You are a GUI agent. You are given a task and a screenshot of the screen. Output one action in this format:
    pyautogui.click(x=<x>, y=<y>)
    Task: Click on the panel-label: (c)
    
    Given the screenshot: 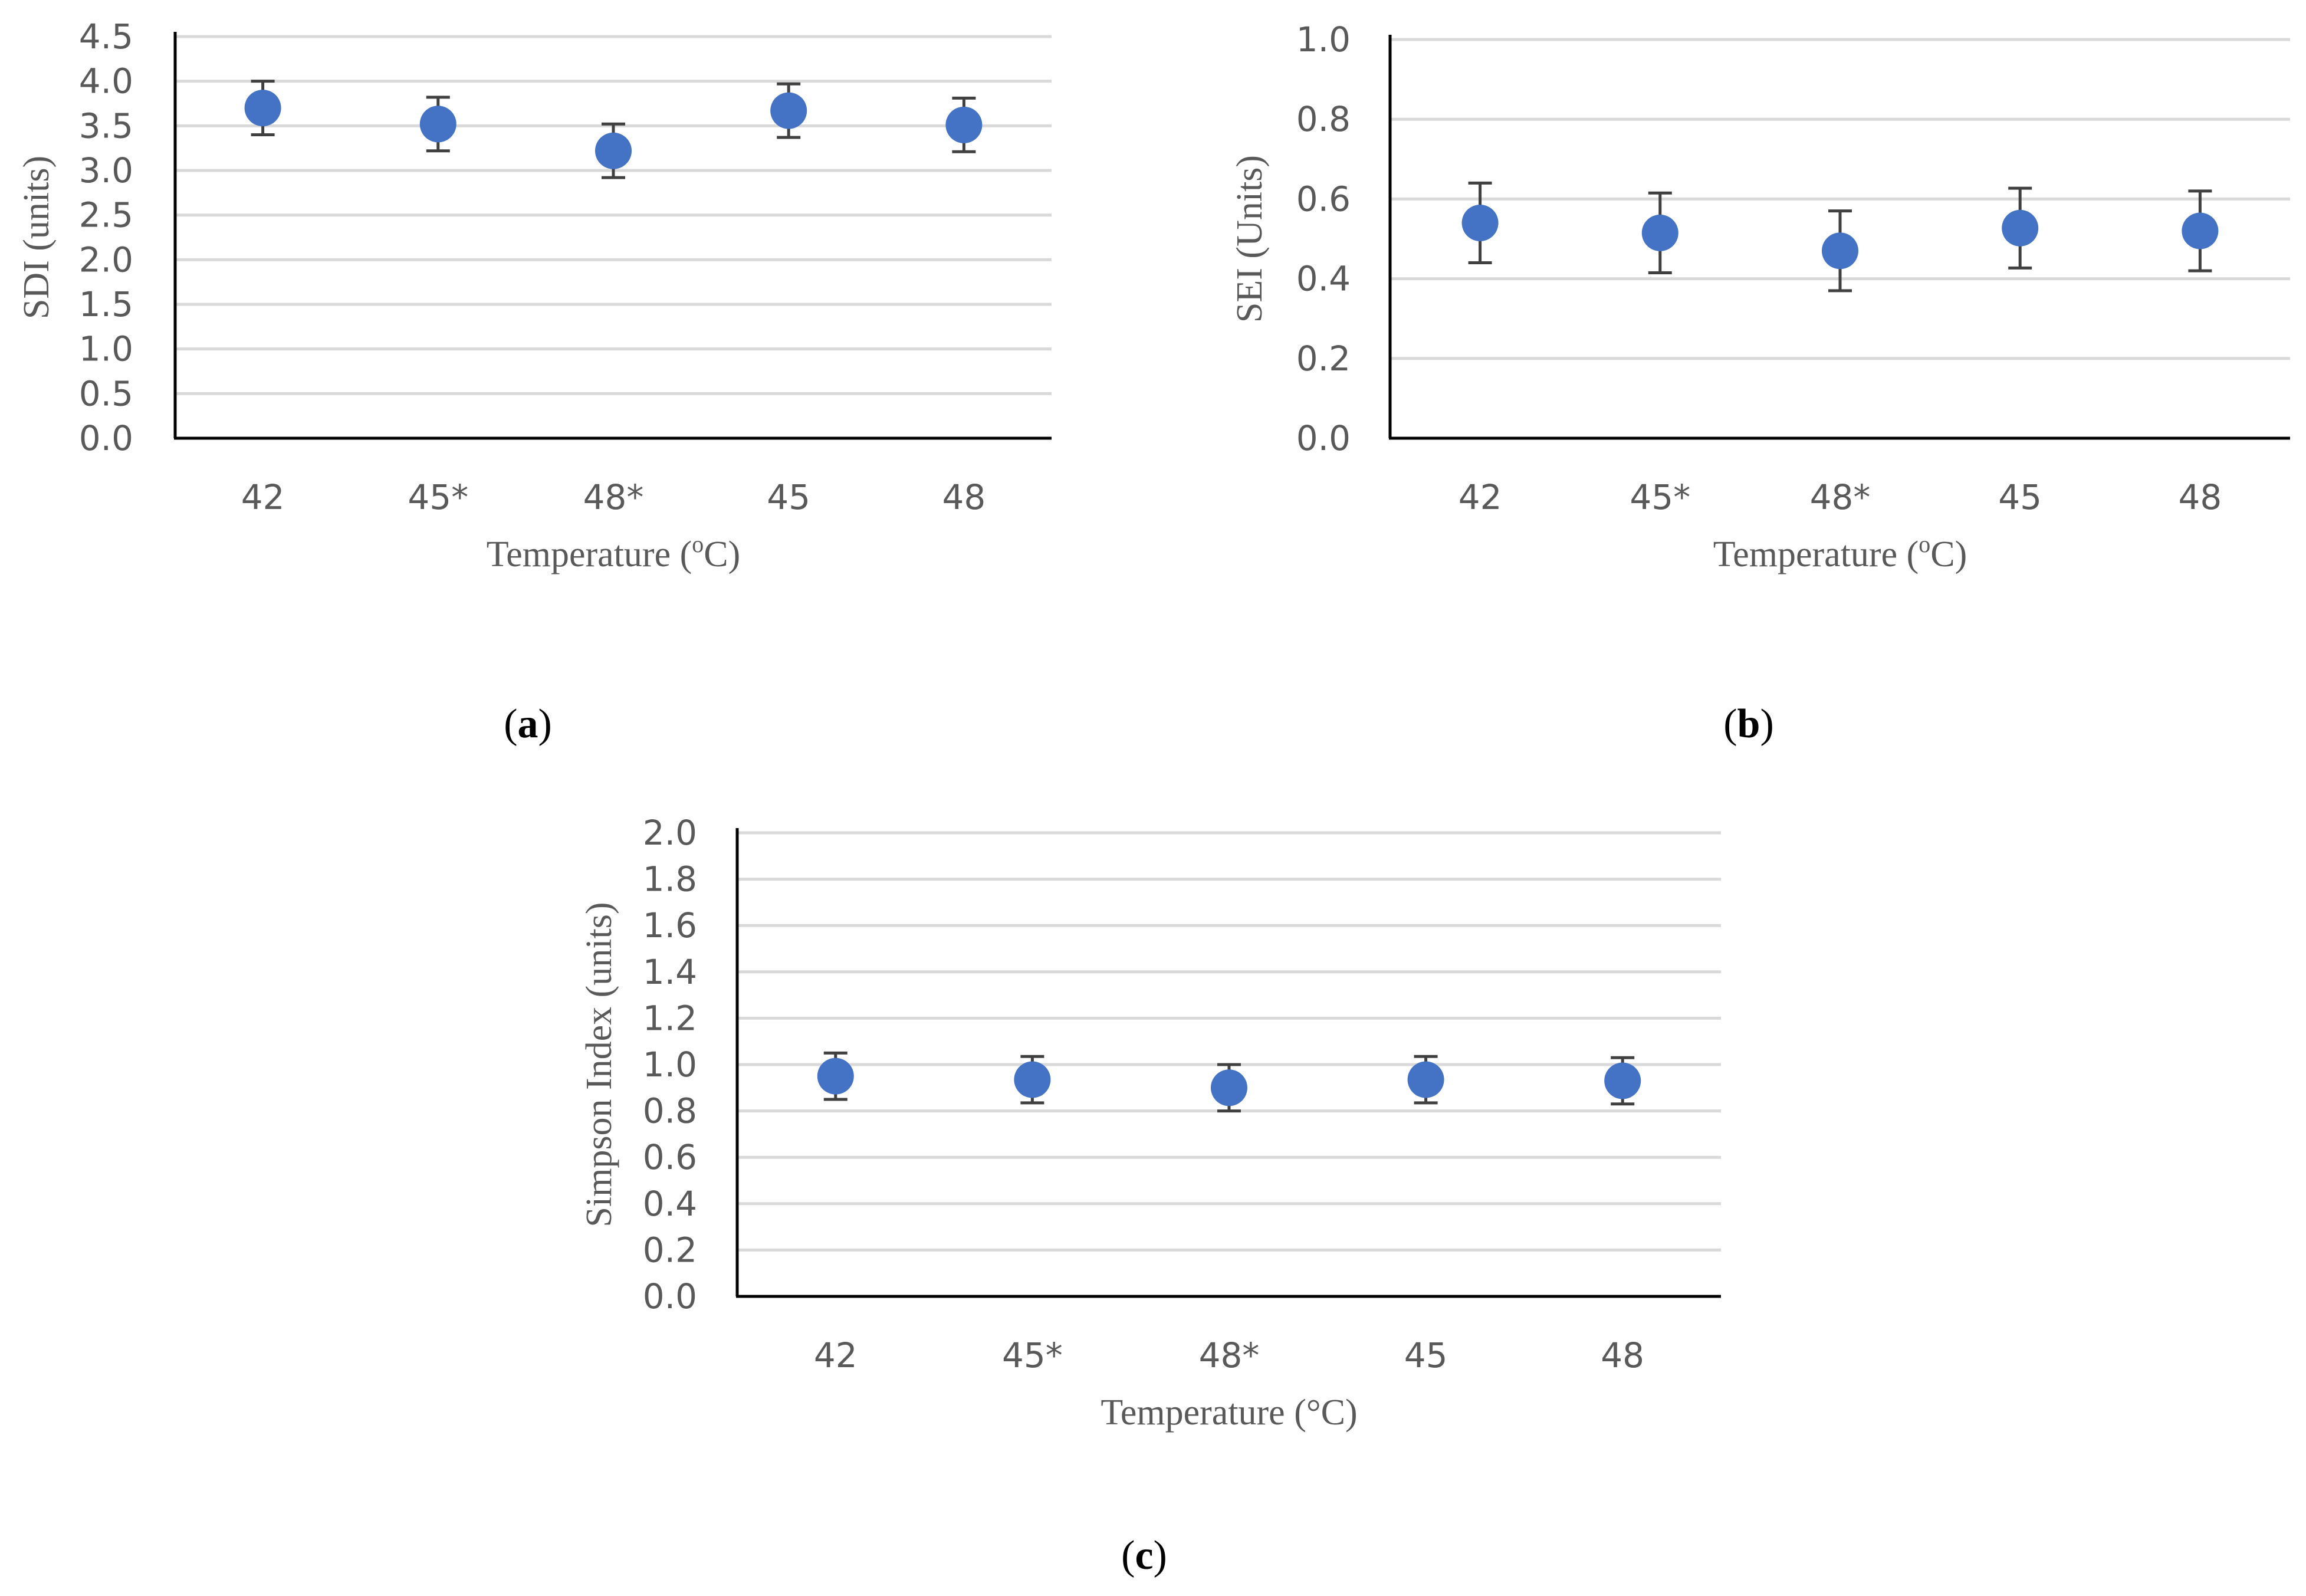 What is the action you would take?
    pyautogui.click(x=1144, y=1556)
    